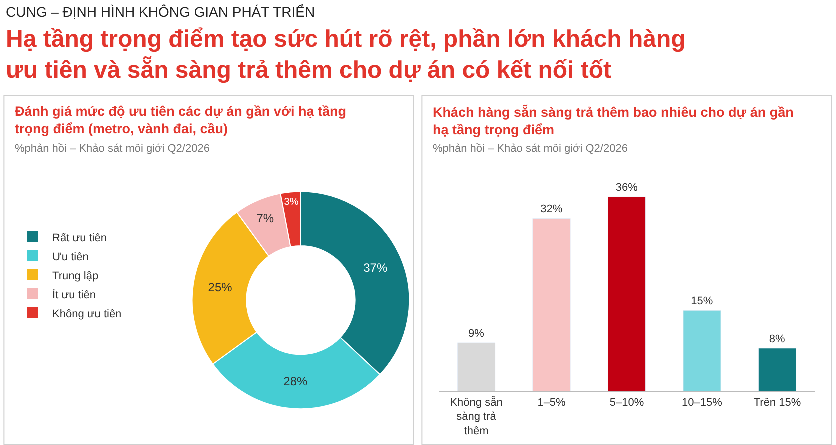  What do you see at coordinates (75, 276) in the screenshot?
I see `legend-label: Trung lập` at bounding box center [75, 276].